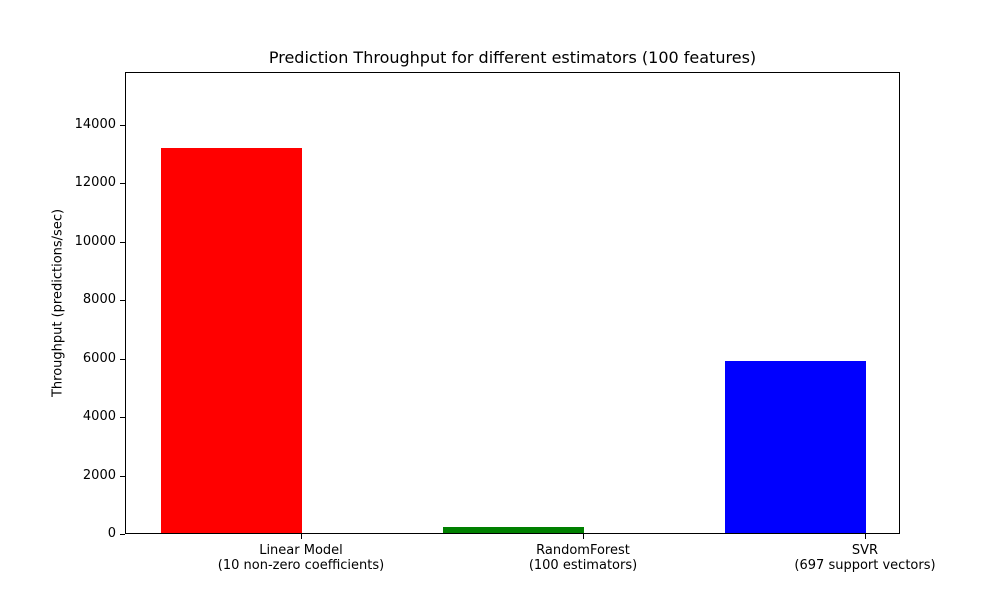 The height and width of the screenshot is (600, 1000). I want to click on x-tick-label: RandomForest (100 estimators), so click(583, 558).